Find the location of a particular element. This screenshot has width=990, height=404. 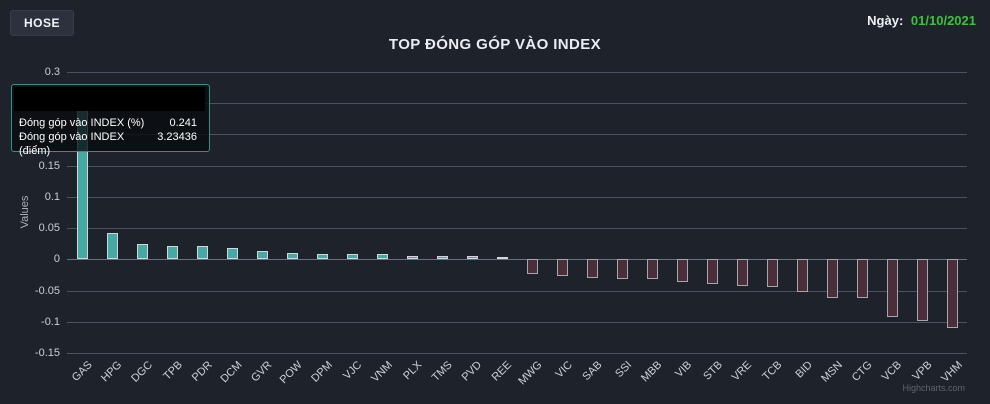

bar-VPB is located at coordinates (922, 290).